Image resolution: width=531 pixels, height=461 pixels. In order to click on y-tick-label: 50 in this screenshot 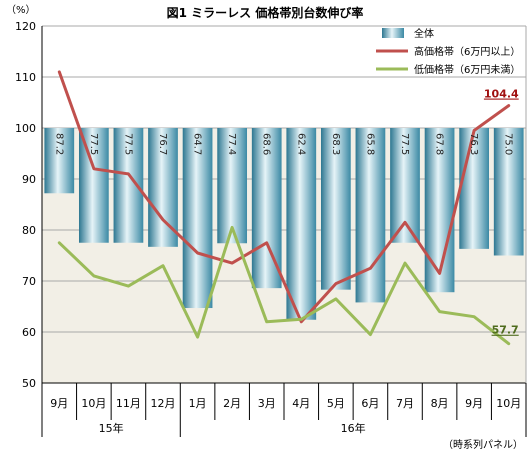, I will do `click(29, 383)`.